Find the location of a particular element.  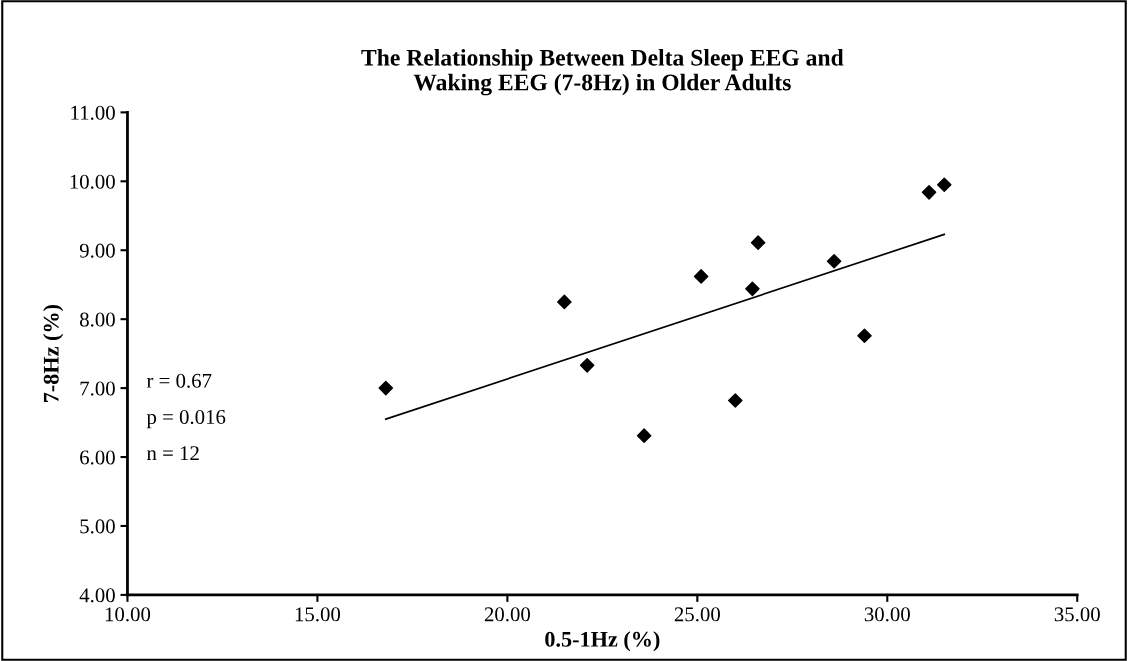

x-tick-label: 15.00 is located at coordinates (318, 614).